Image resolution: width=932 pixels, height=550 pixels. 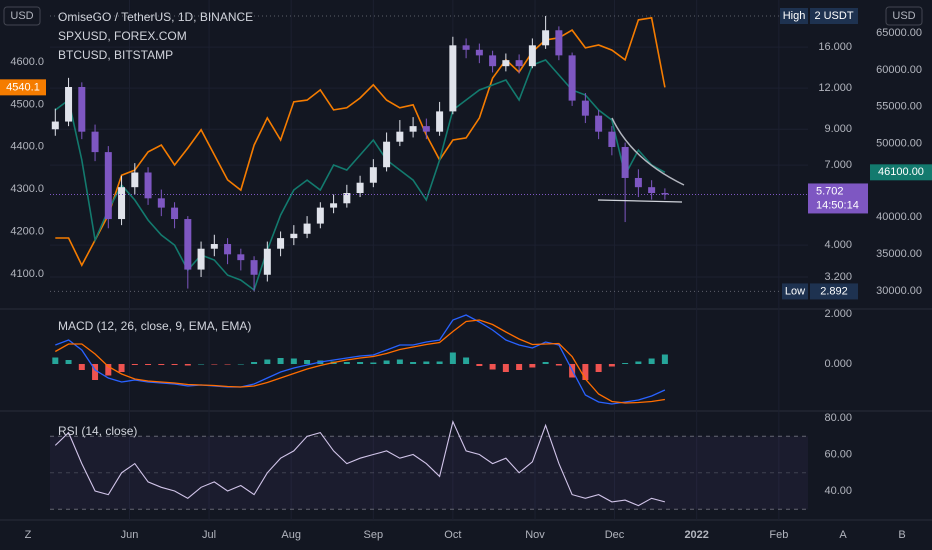 I want to click on legend-rsi: RSI (14, close), so click(x=97, y=431).